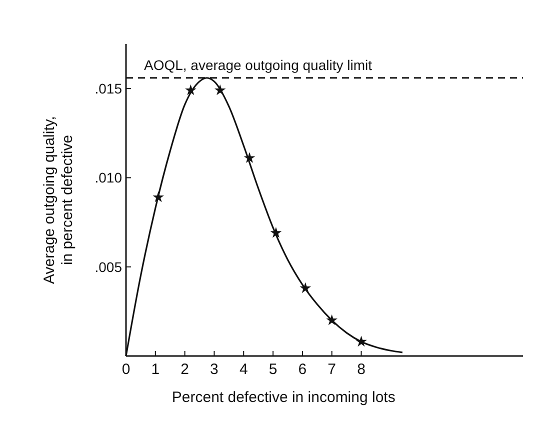 The width and height of the screenshot is (541, 444). Describe the element at coordinates (184, 369) in the screenshot. I see `x-tick-label: 2` at that location.